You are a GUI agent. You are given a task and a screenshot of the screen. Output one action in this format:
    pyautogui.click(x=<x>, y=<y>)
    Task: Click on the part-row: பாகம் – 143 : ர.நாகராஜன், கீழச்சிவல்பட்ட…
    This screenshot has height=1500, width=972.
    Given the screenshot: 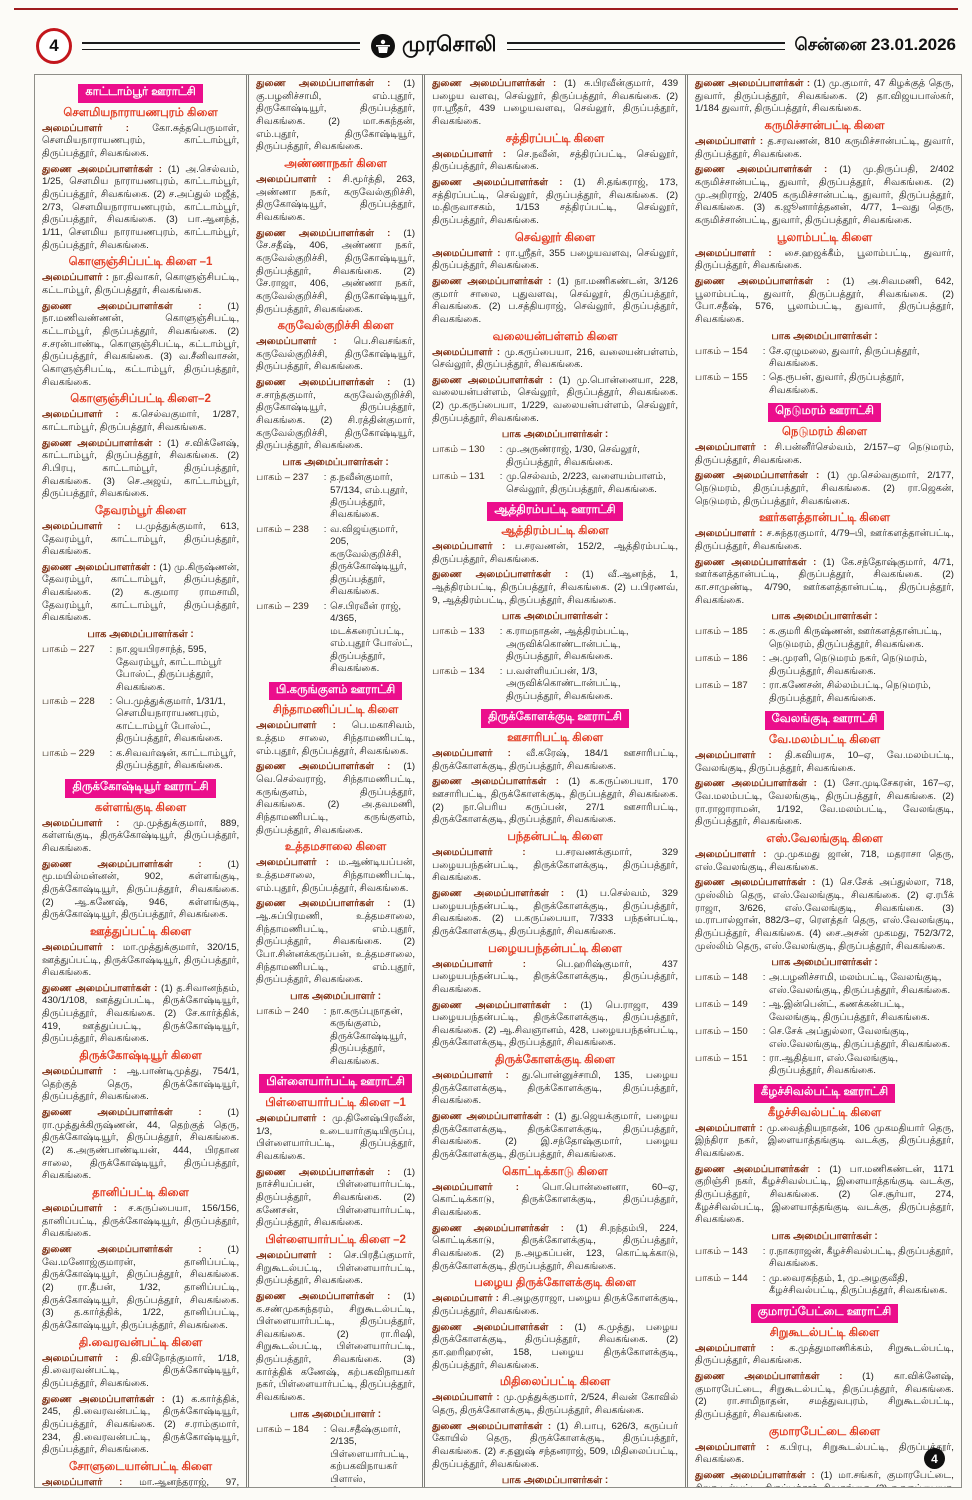 What is the action you would take?
    pyautogui.click(x=824, y=1258)
    